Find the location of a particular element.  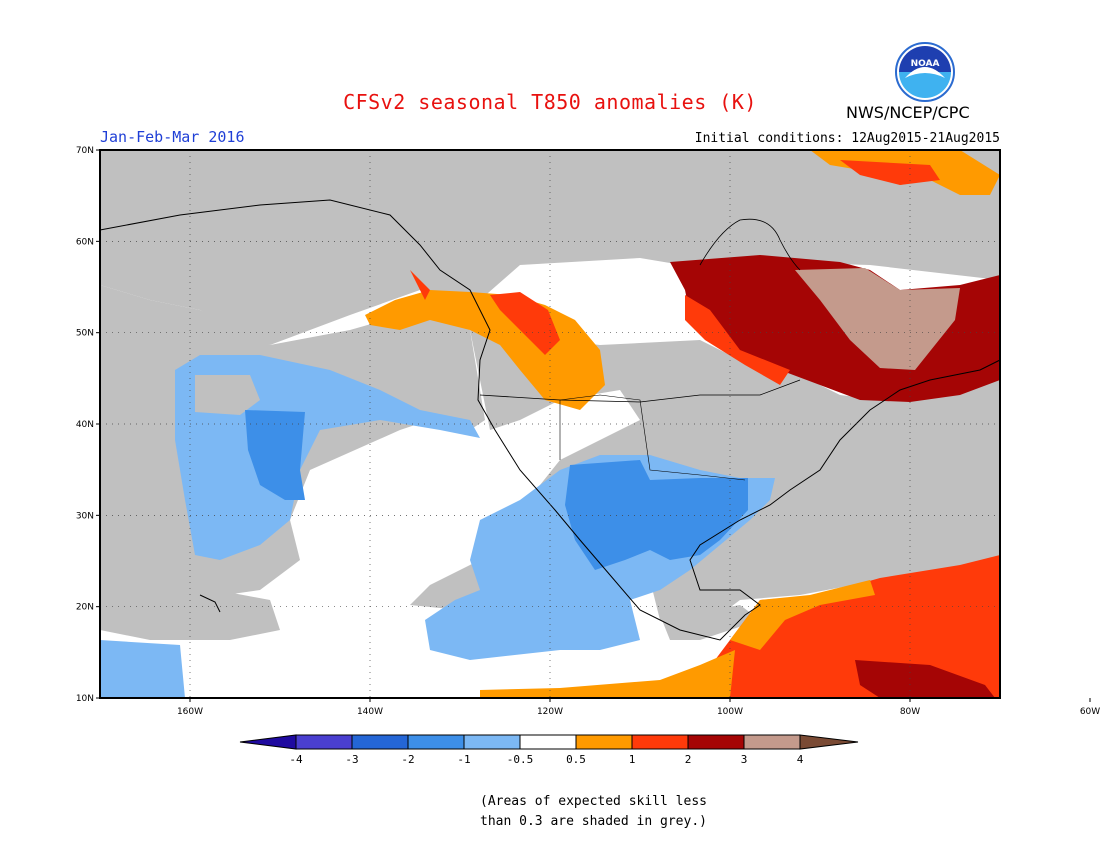

warm-red-greenland is located at coordinates (890, 172).